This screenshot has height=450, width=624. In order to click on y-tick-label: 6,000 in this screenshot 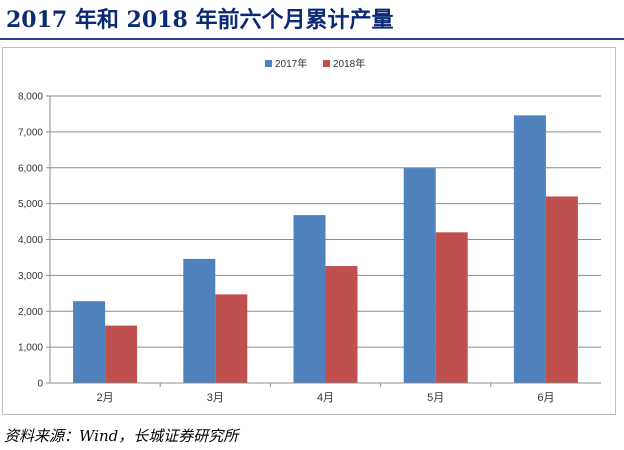, I will do `click(30, 168)`.